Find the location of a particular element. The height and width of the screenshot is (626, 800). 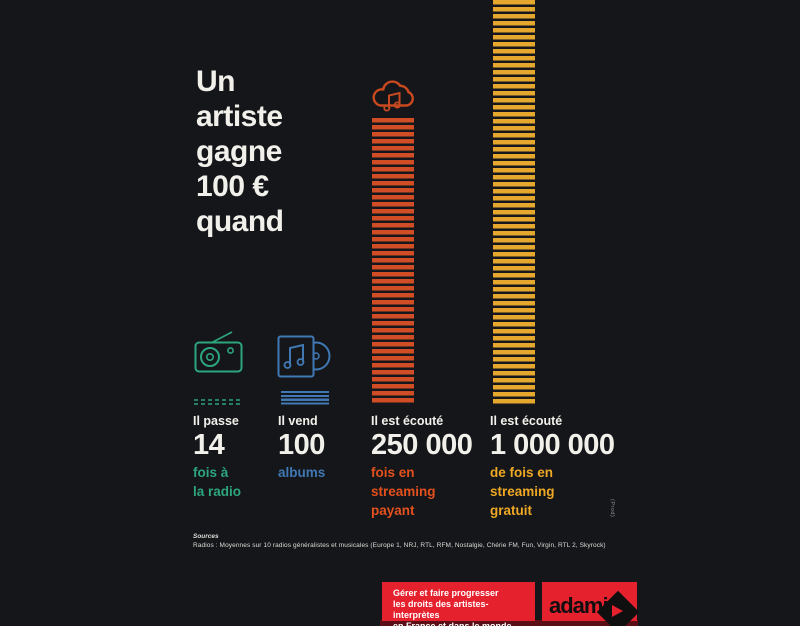

label-suffix: payant is located at coordinates (393, 510).